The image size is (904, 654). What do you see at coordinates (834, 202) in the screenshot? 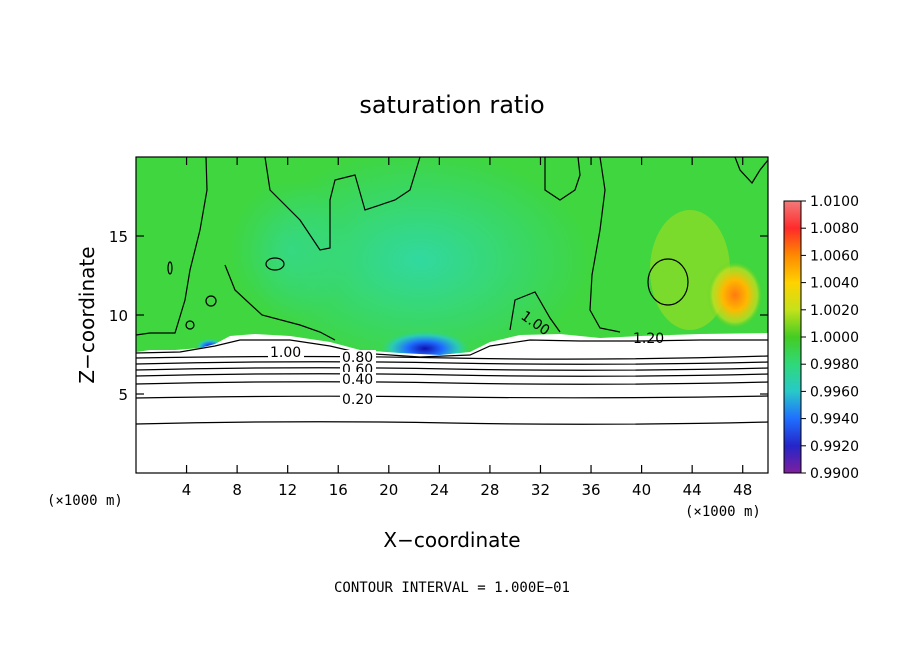
I see `colorbar-tick-label: 1.0100` at bounding box center [834, 202].